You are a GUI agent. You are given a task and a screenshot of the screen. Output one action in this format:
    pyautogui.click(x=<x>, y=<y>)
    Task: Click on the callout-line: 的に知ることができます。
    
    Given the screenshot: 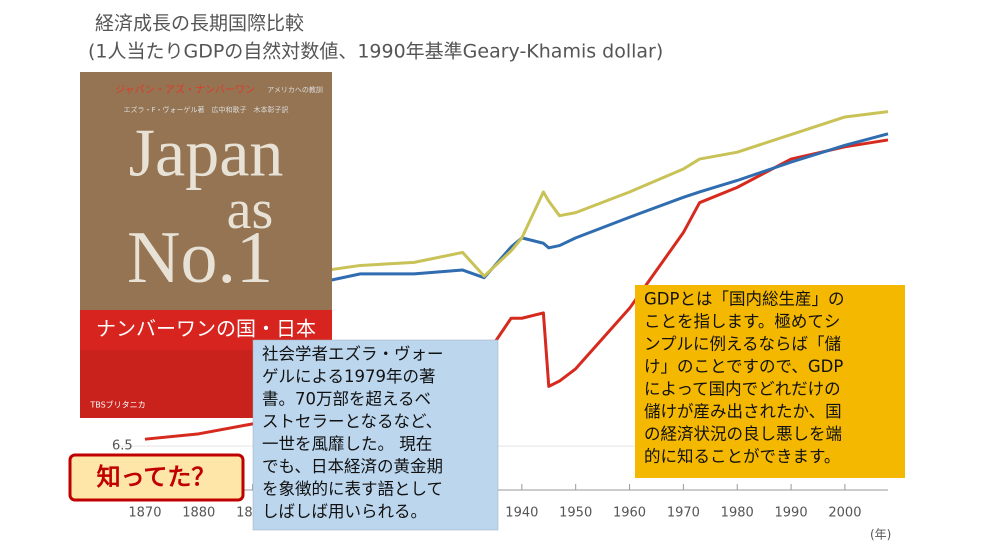 What is the action you would take?
    pyautogui.click(x=742, y=456)
    